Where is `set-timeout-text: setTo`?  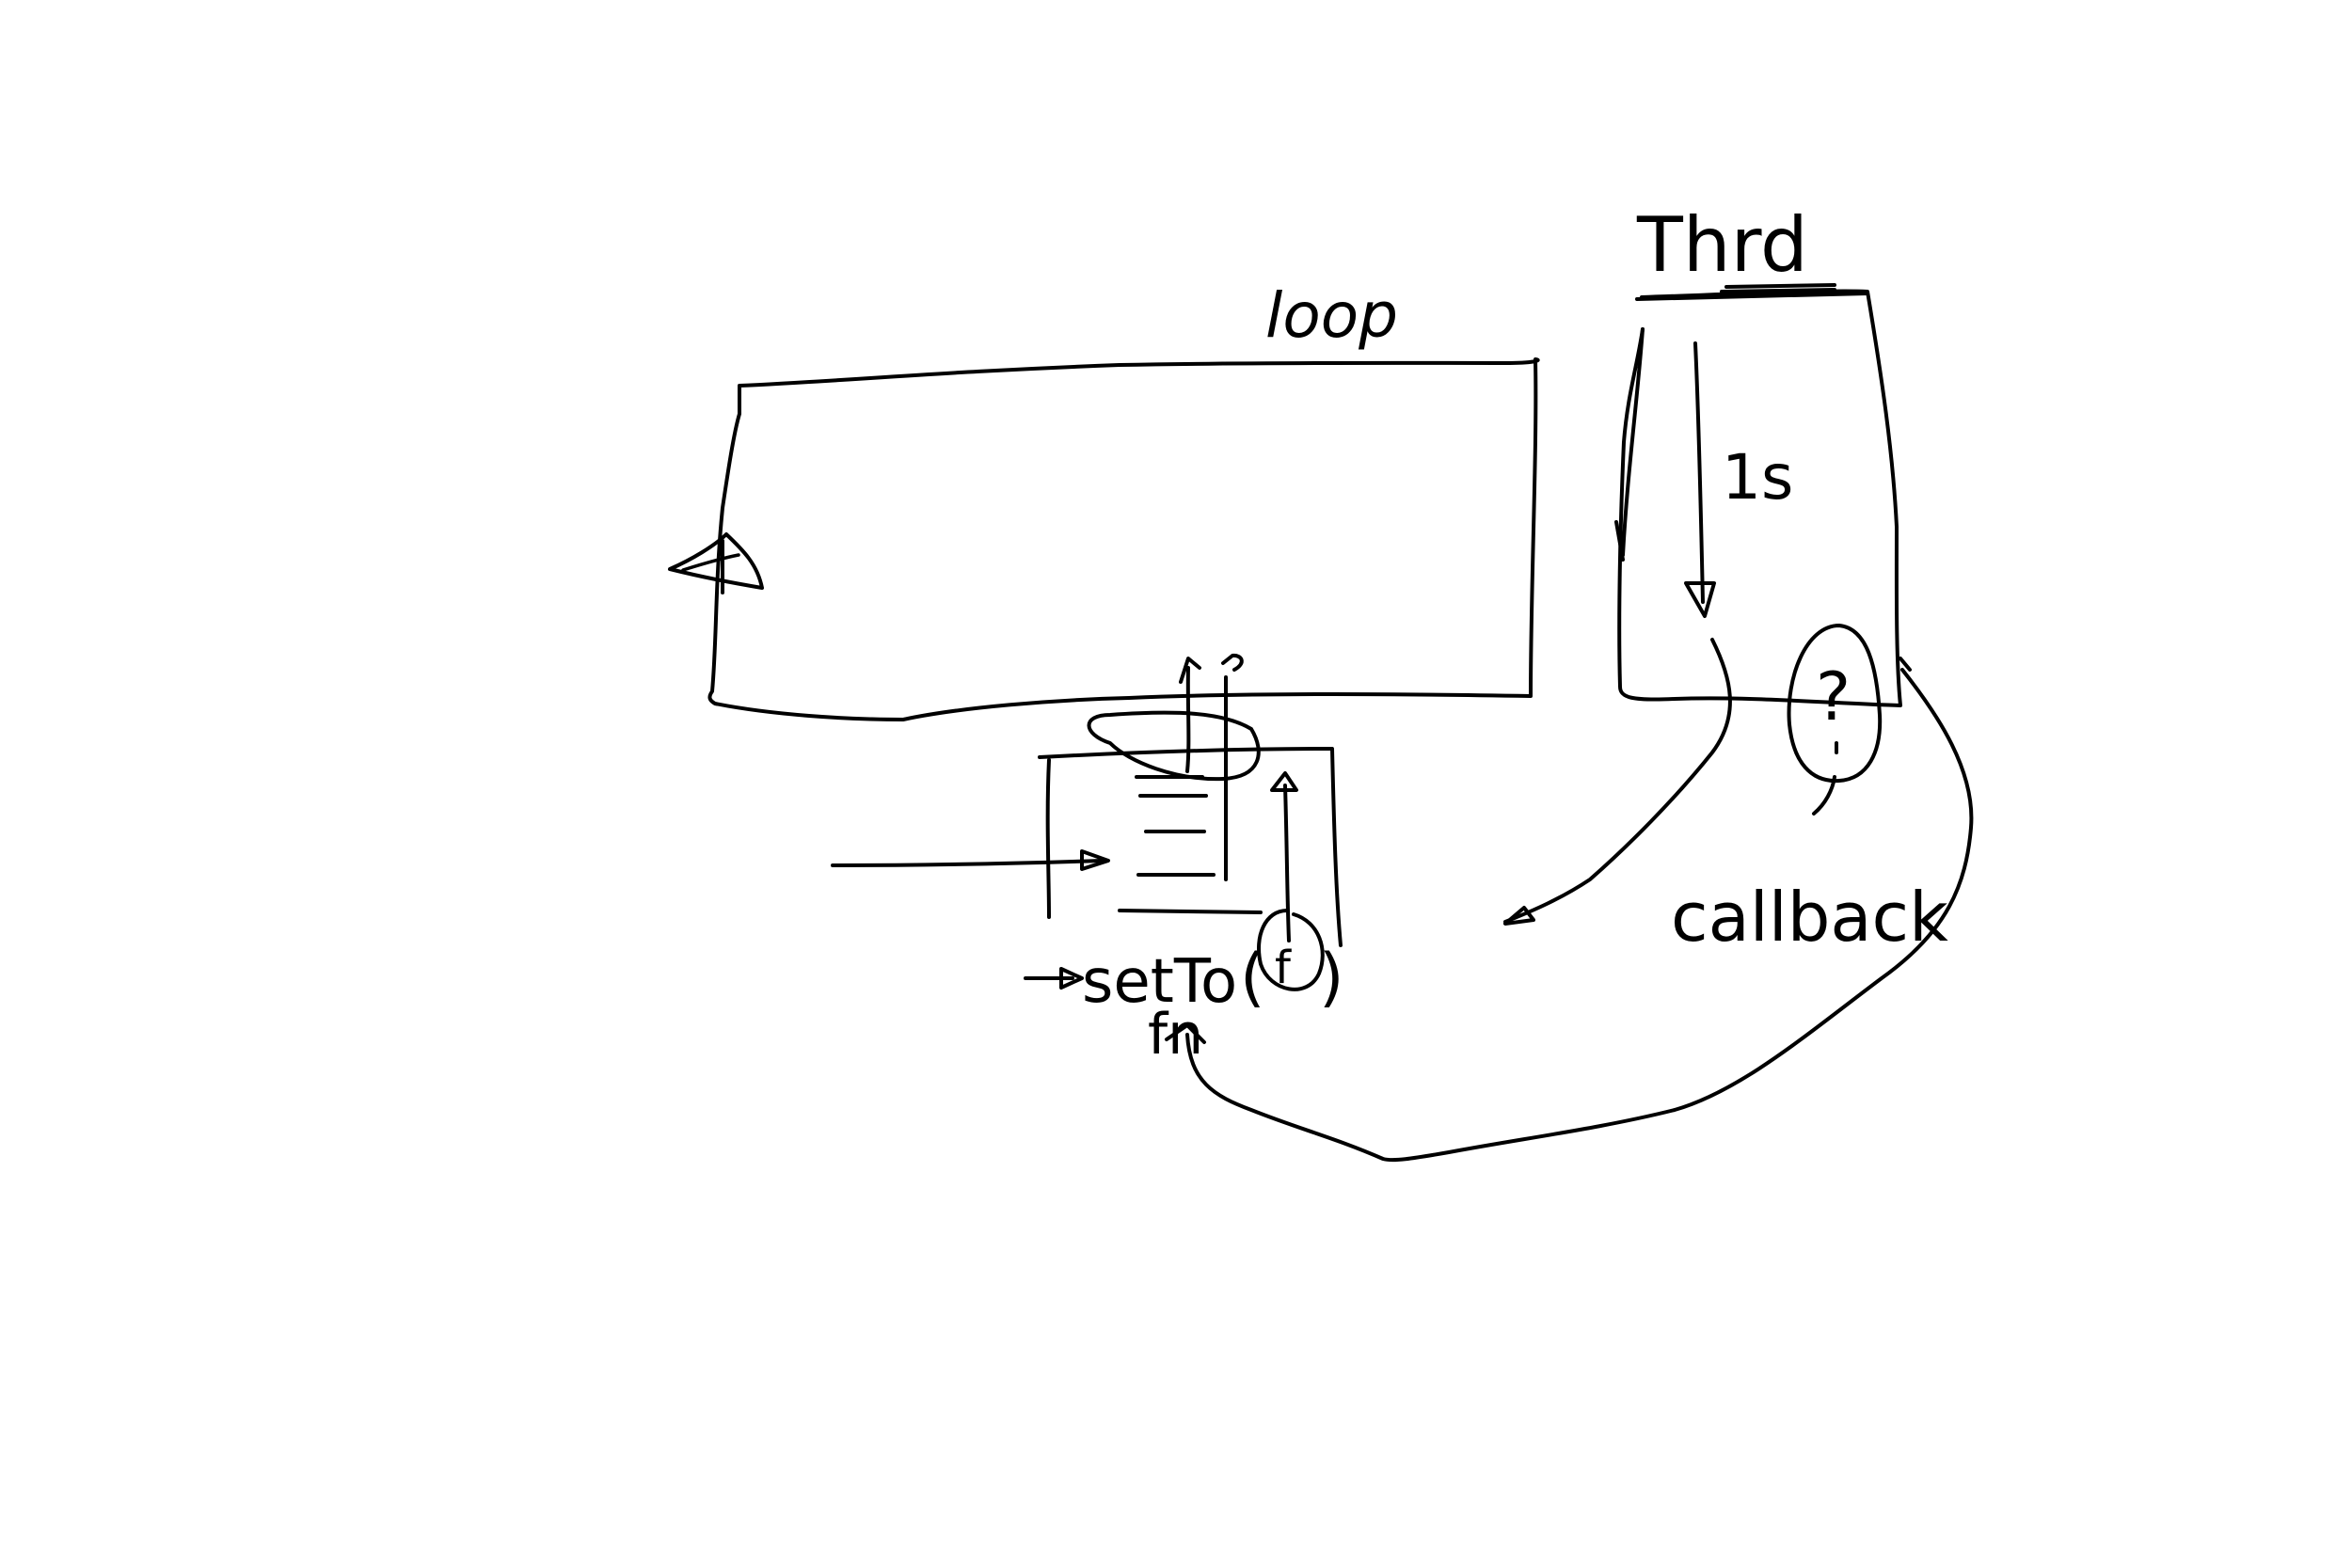 set-timeout-text: setTo is located at coordinates (1159, 982).